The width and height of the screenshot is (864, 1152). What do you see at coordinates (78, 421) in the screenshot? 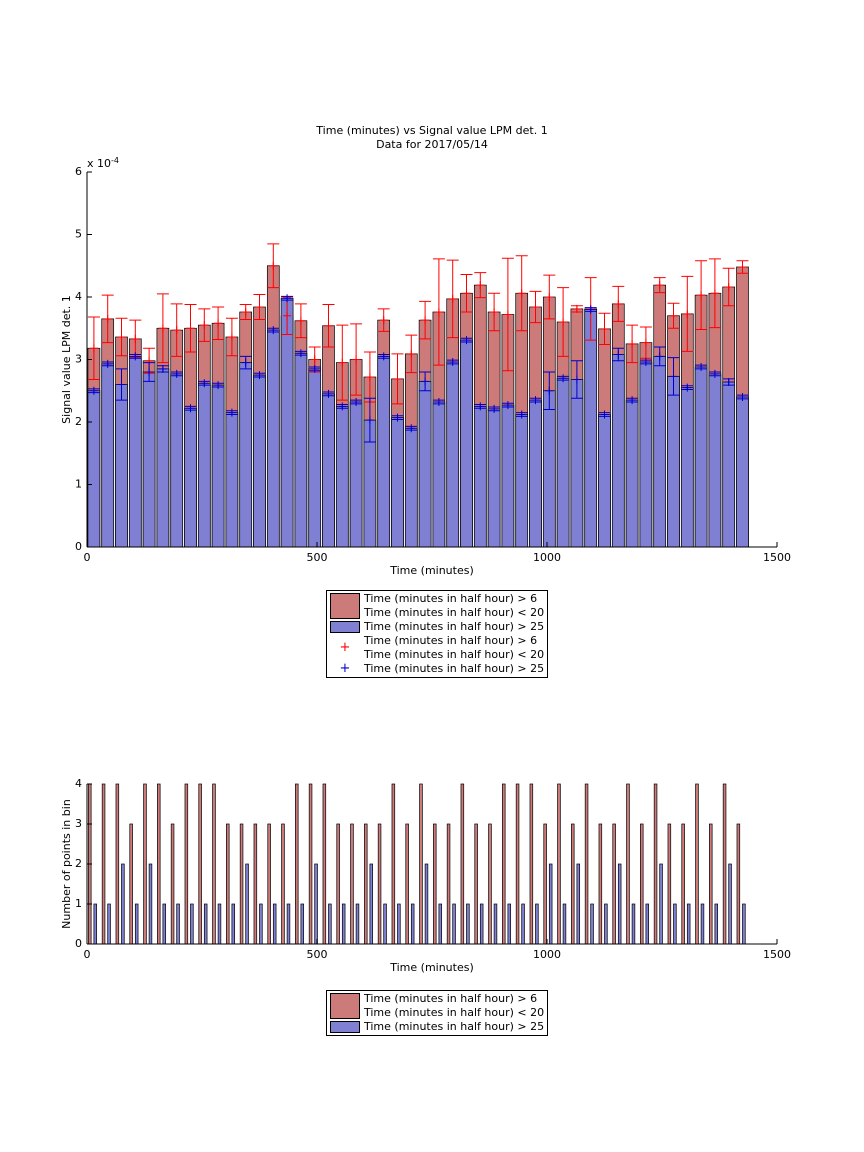
I see `y-tick-label: 2` at bounding box center [78, 421].